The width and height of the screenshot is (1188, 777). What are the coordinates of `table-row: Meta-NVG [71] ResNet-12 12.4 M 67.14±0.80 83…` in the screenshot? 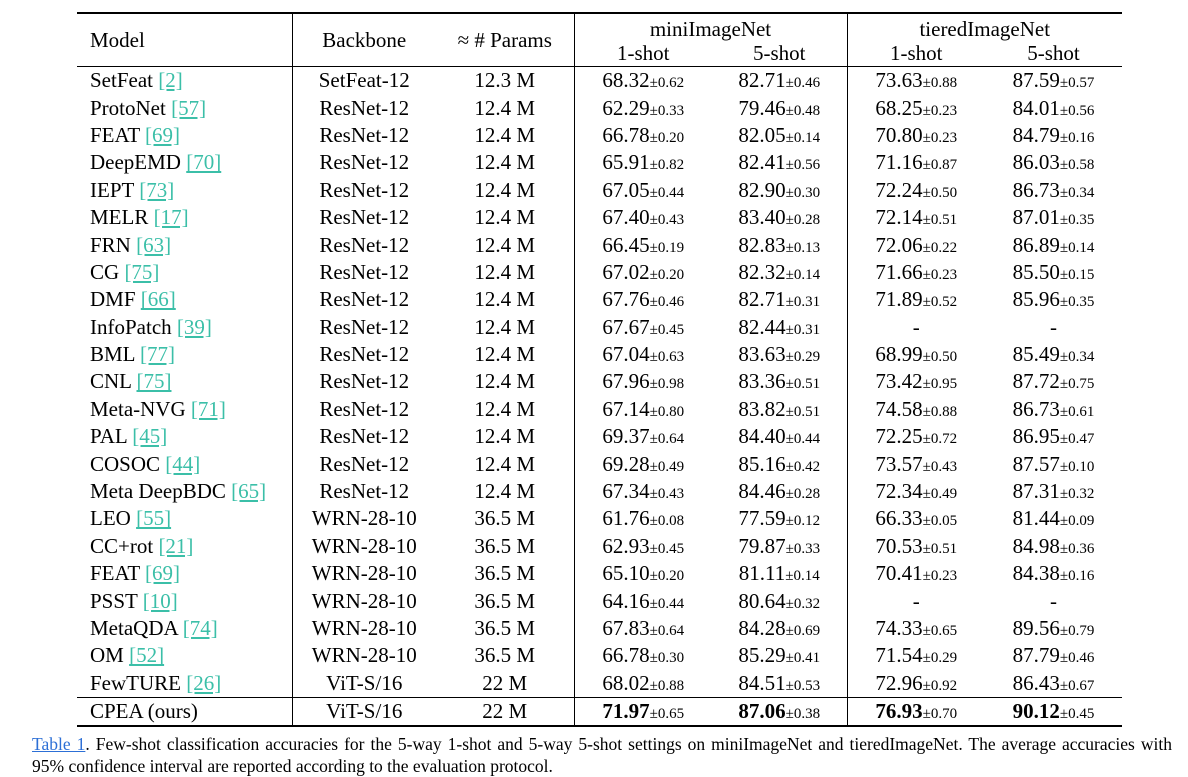 It's located at (599, 409).